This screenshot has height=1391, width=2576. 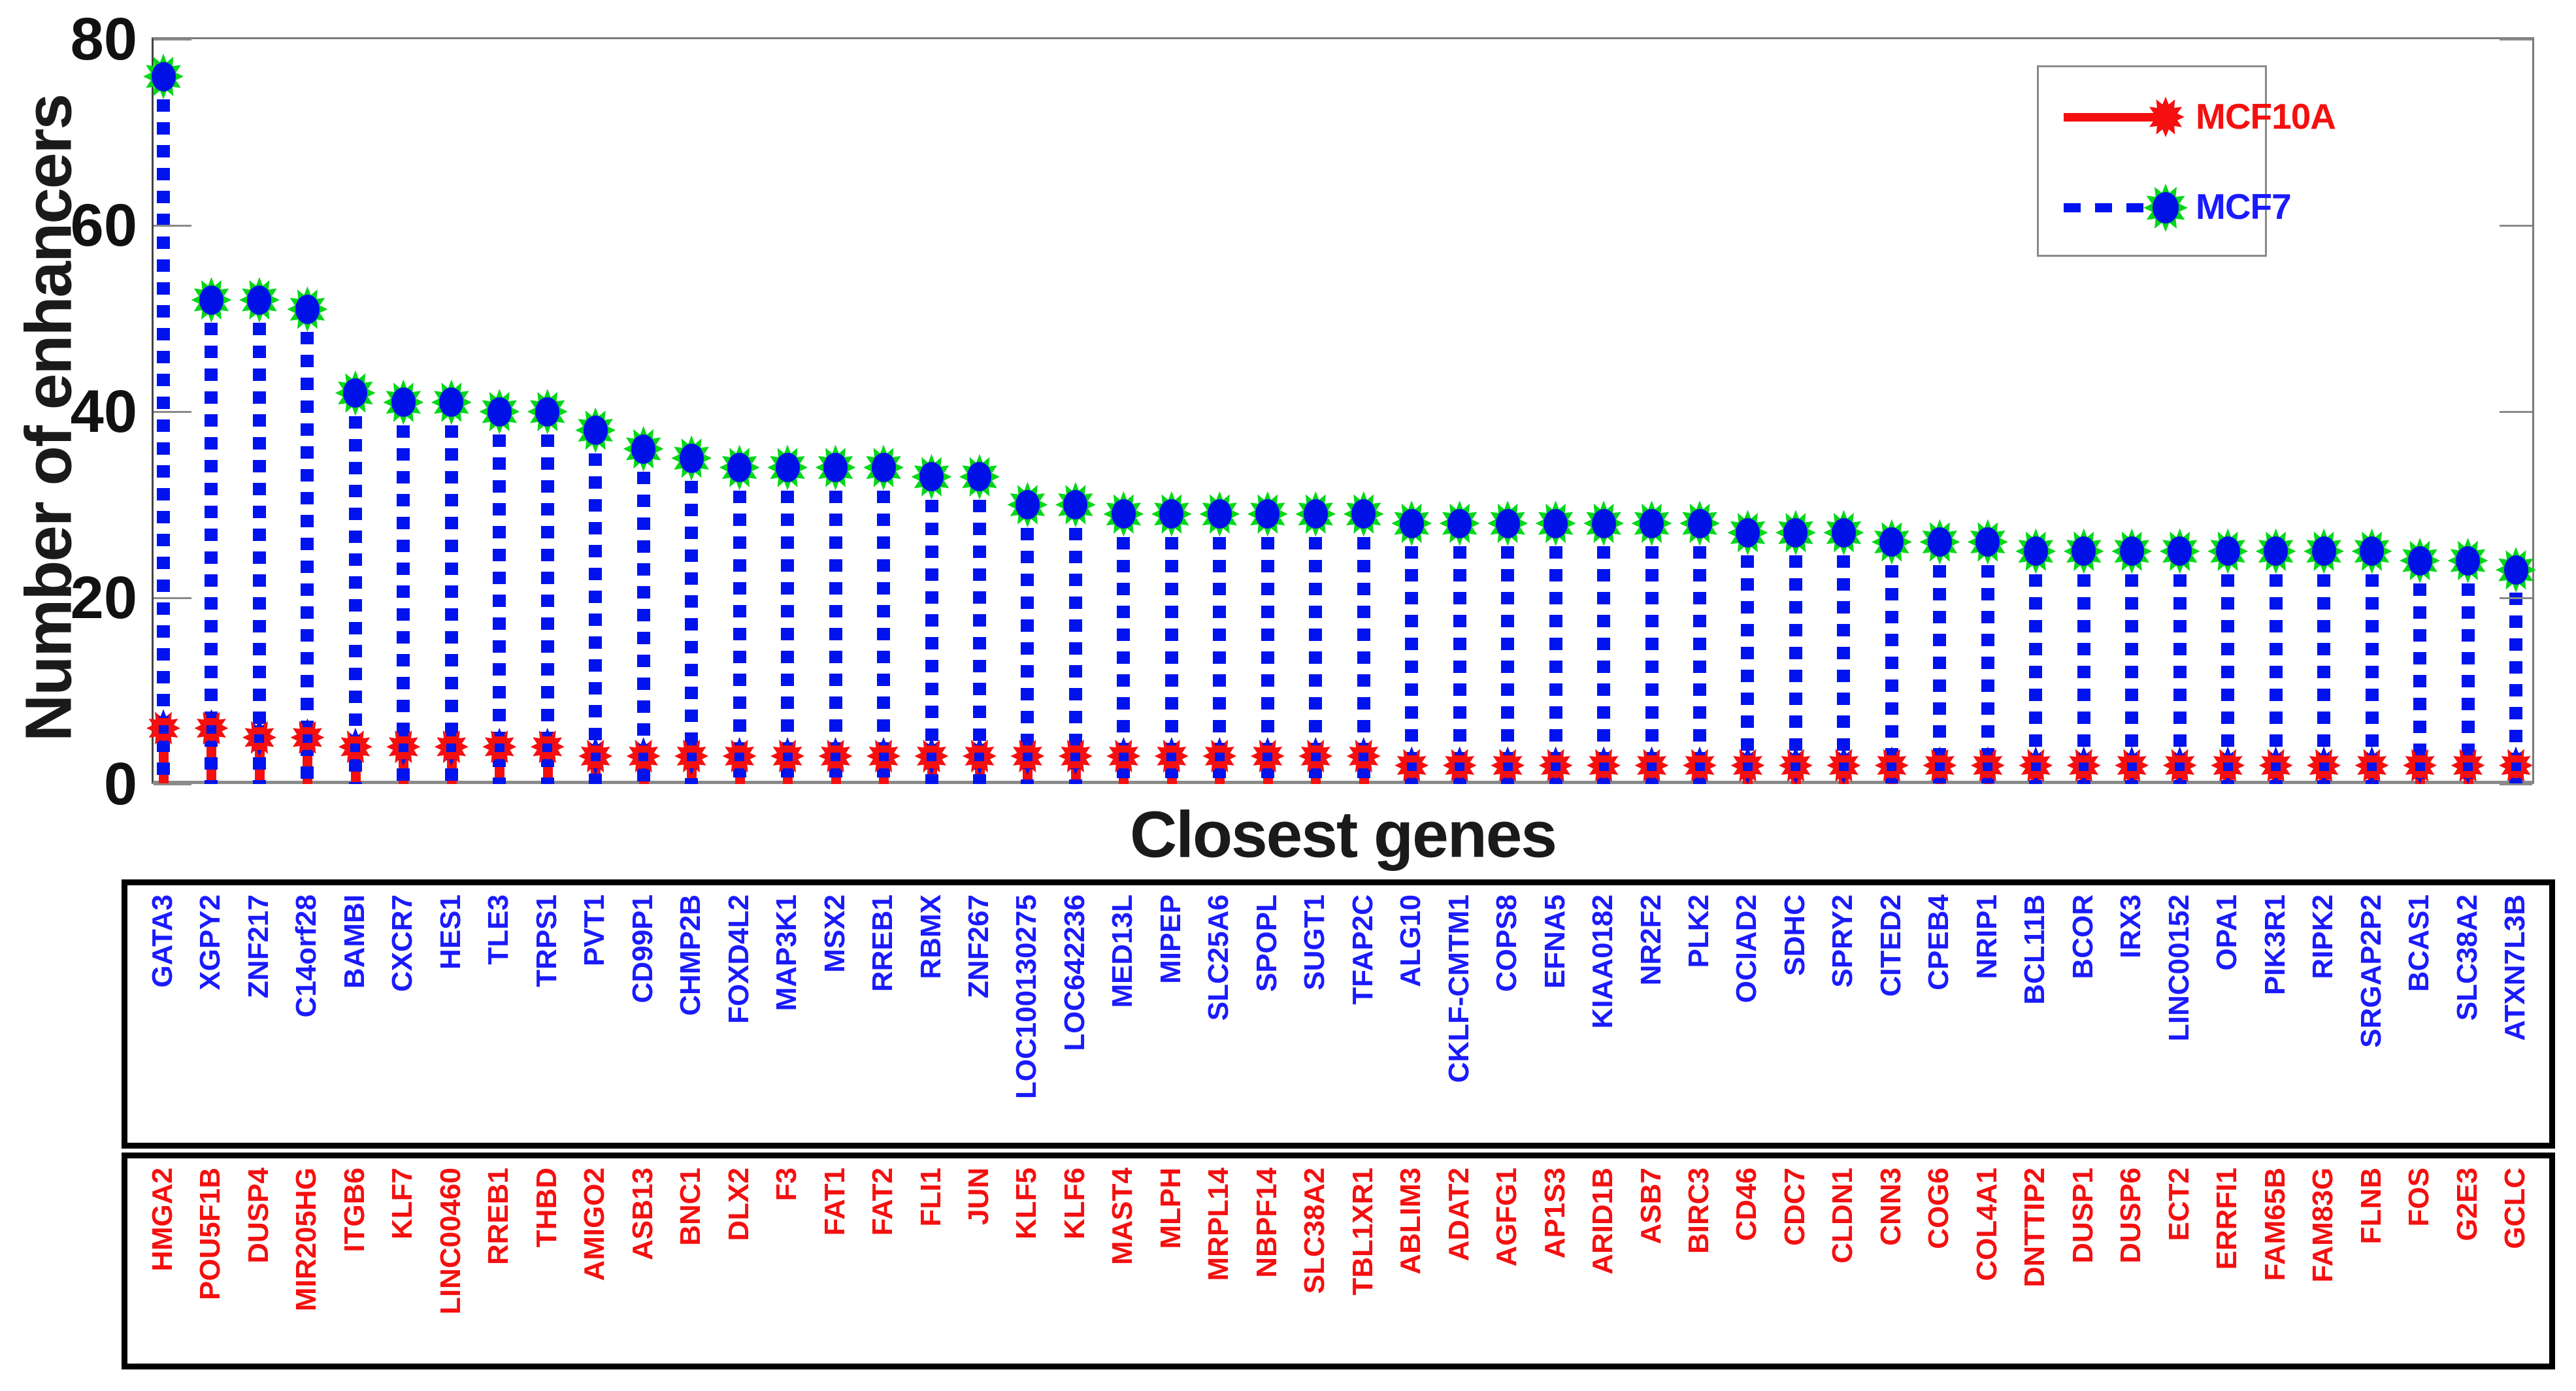 What do you see at coordinates (642, 949) in the screenshot?
I see `gene-label-mcf7: CD99P1` at bounding box center [642, 949].